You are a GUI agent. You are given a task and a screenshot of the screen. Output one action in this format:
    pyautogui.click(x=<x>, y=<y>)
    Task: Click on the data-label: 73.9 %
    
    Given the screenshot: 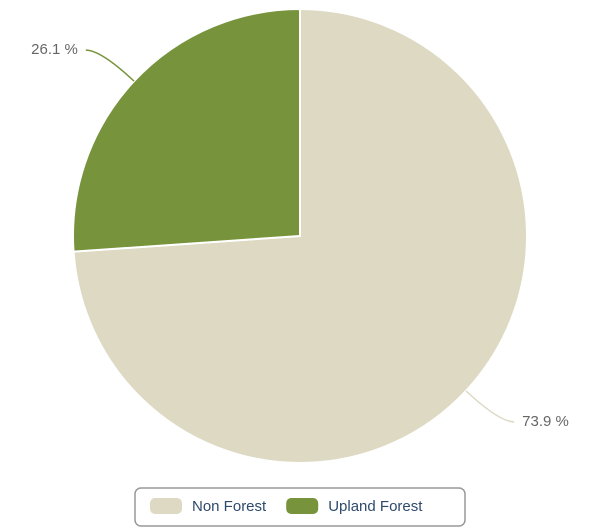 What is the action you would take?
    pyautogui.click(x=545, y=421)
    